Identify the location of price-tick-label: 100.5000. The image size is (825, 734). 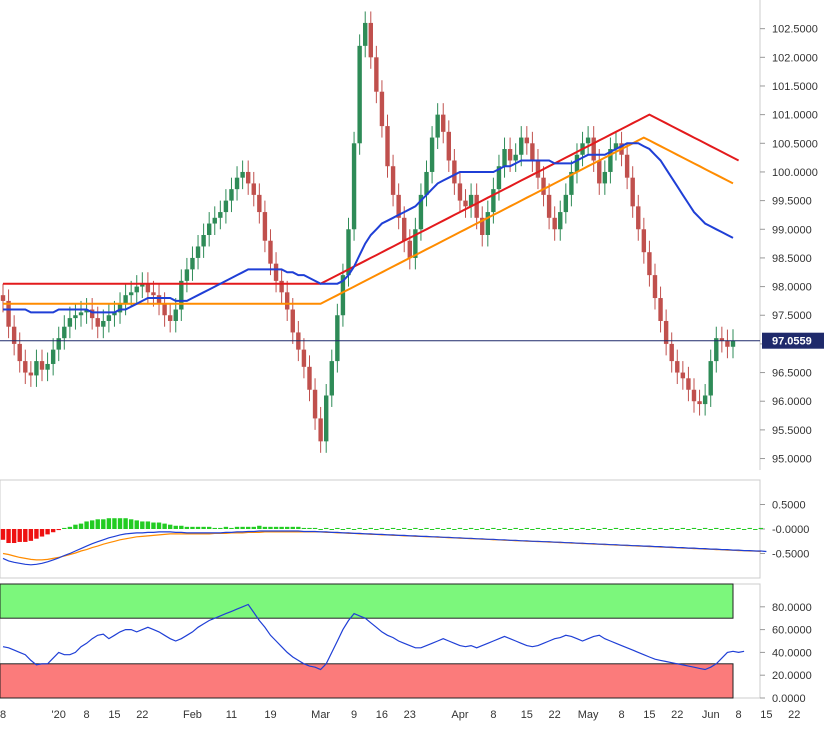
(795, 144).